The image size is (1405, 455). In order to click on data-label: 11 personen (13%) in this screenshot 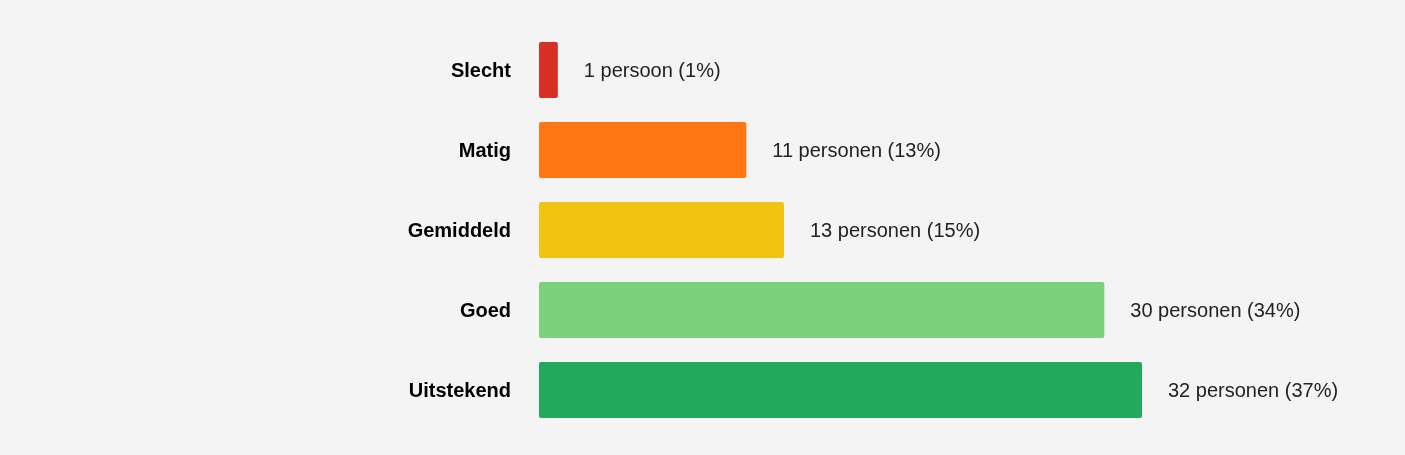, I will do `click(856, 150)`.